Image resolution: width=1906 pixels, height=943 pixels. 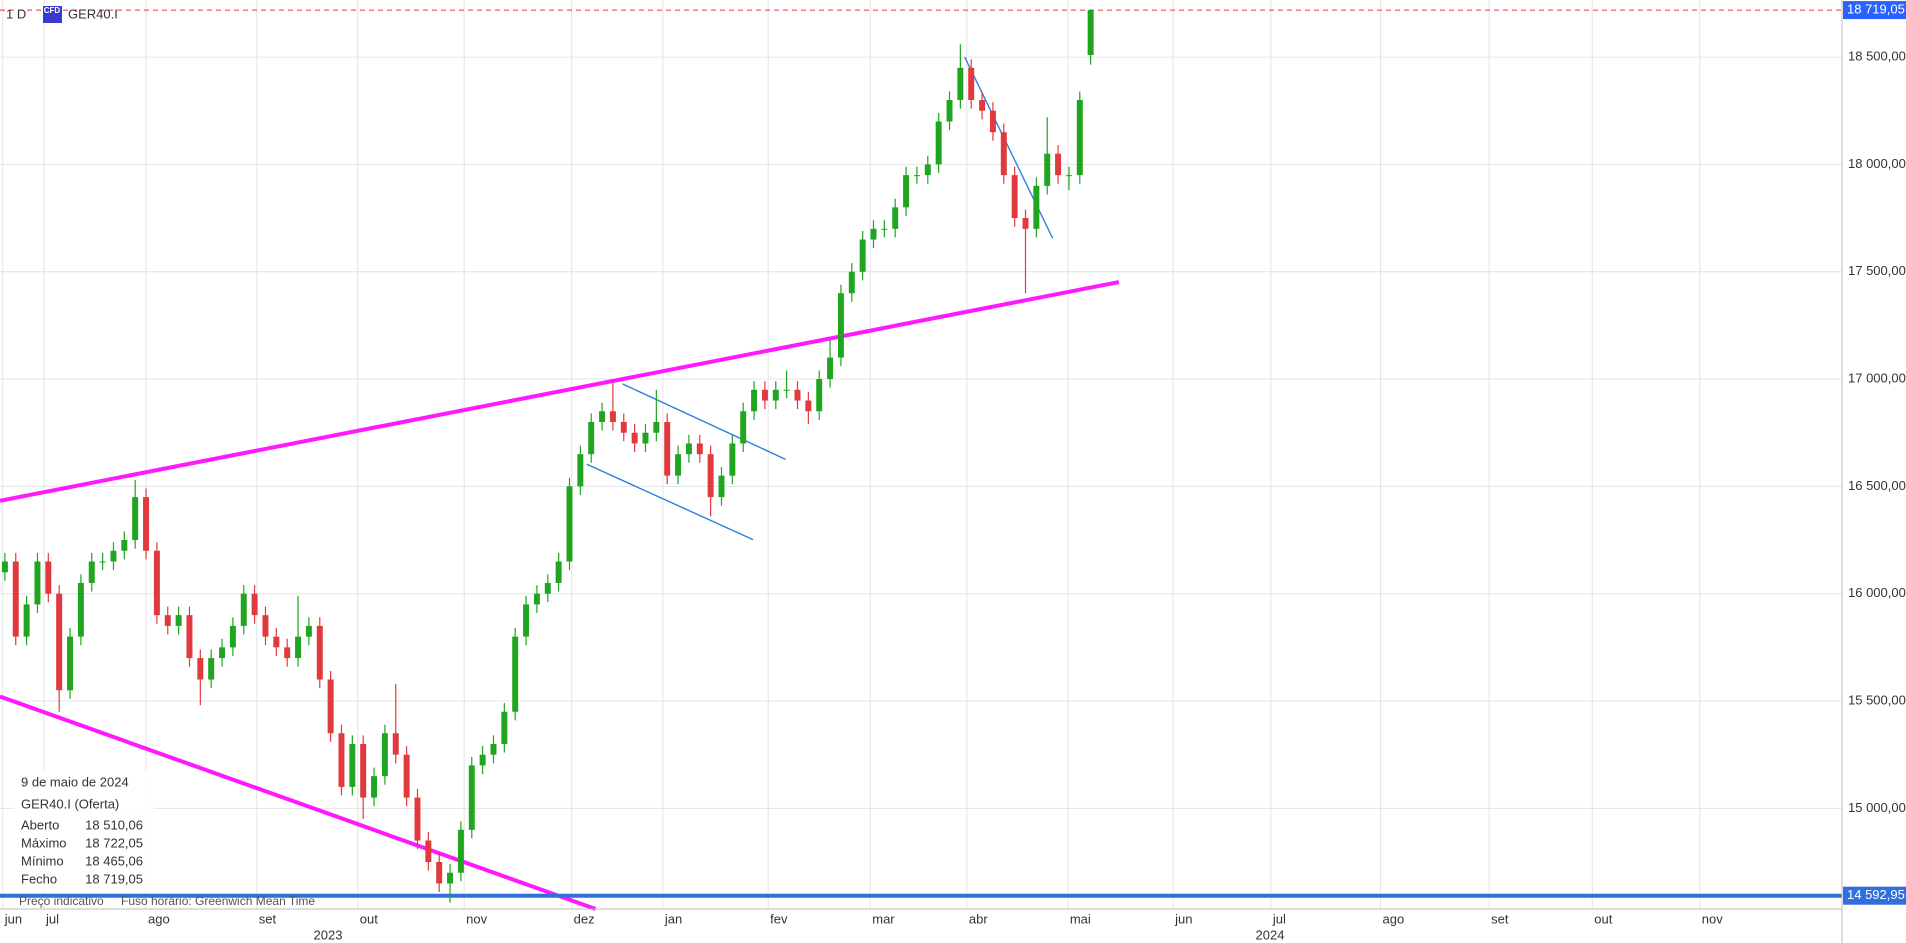 I want to click on info-value: 18 719,05, so click(x=114, y=878).